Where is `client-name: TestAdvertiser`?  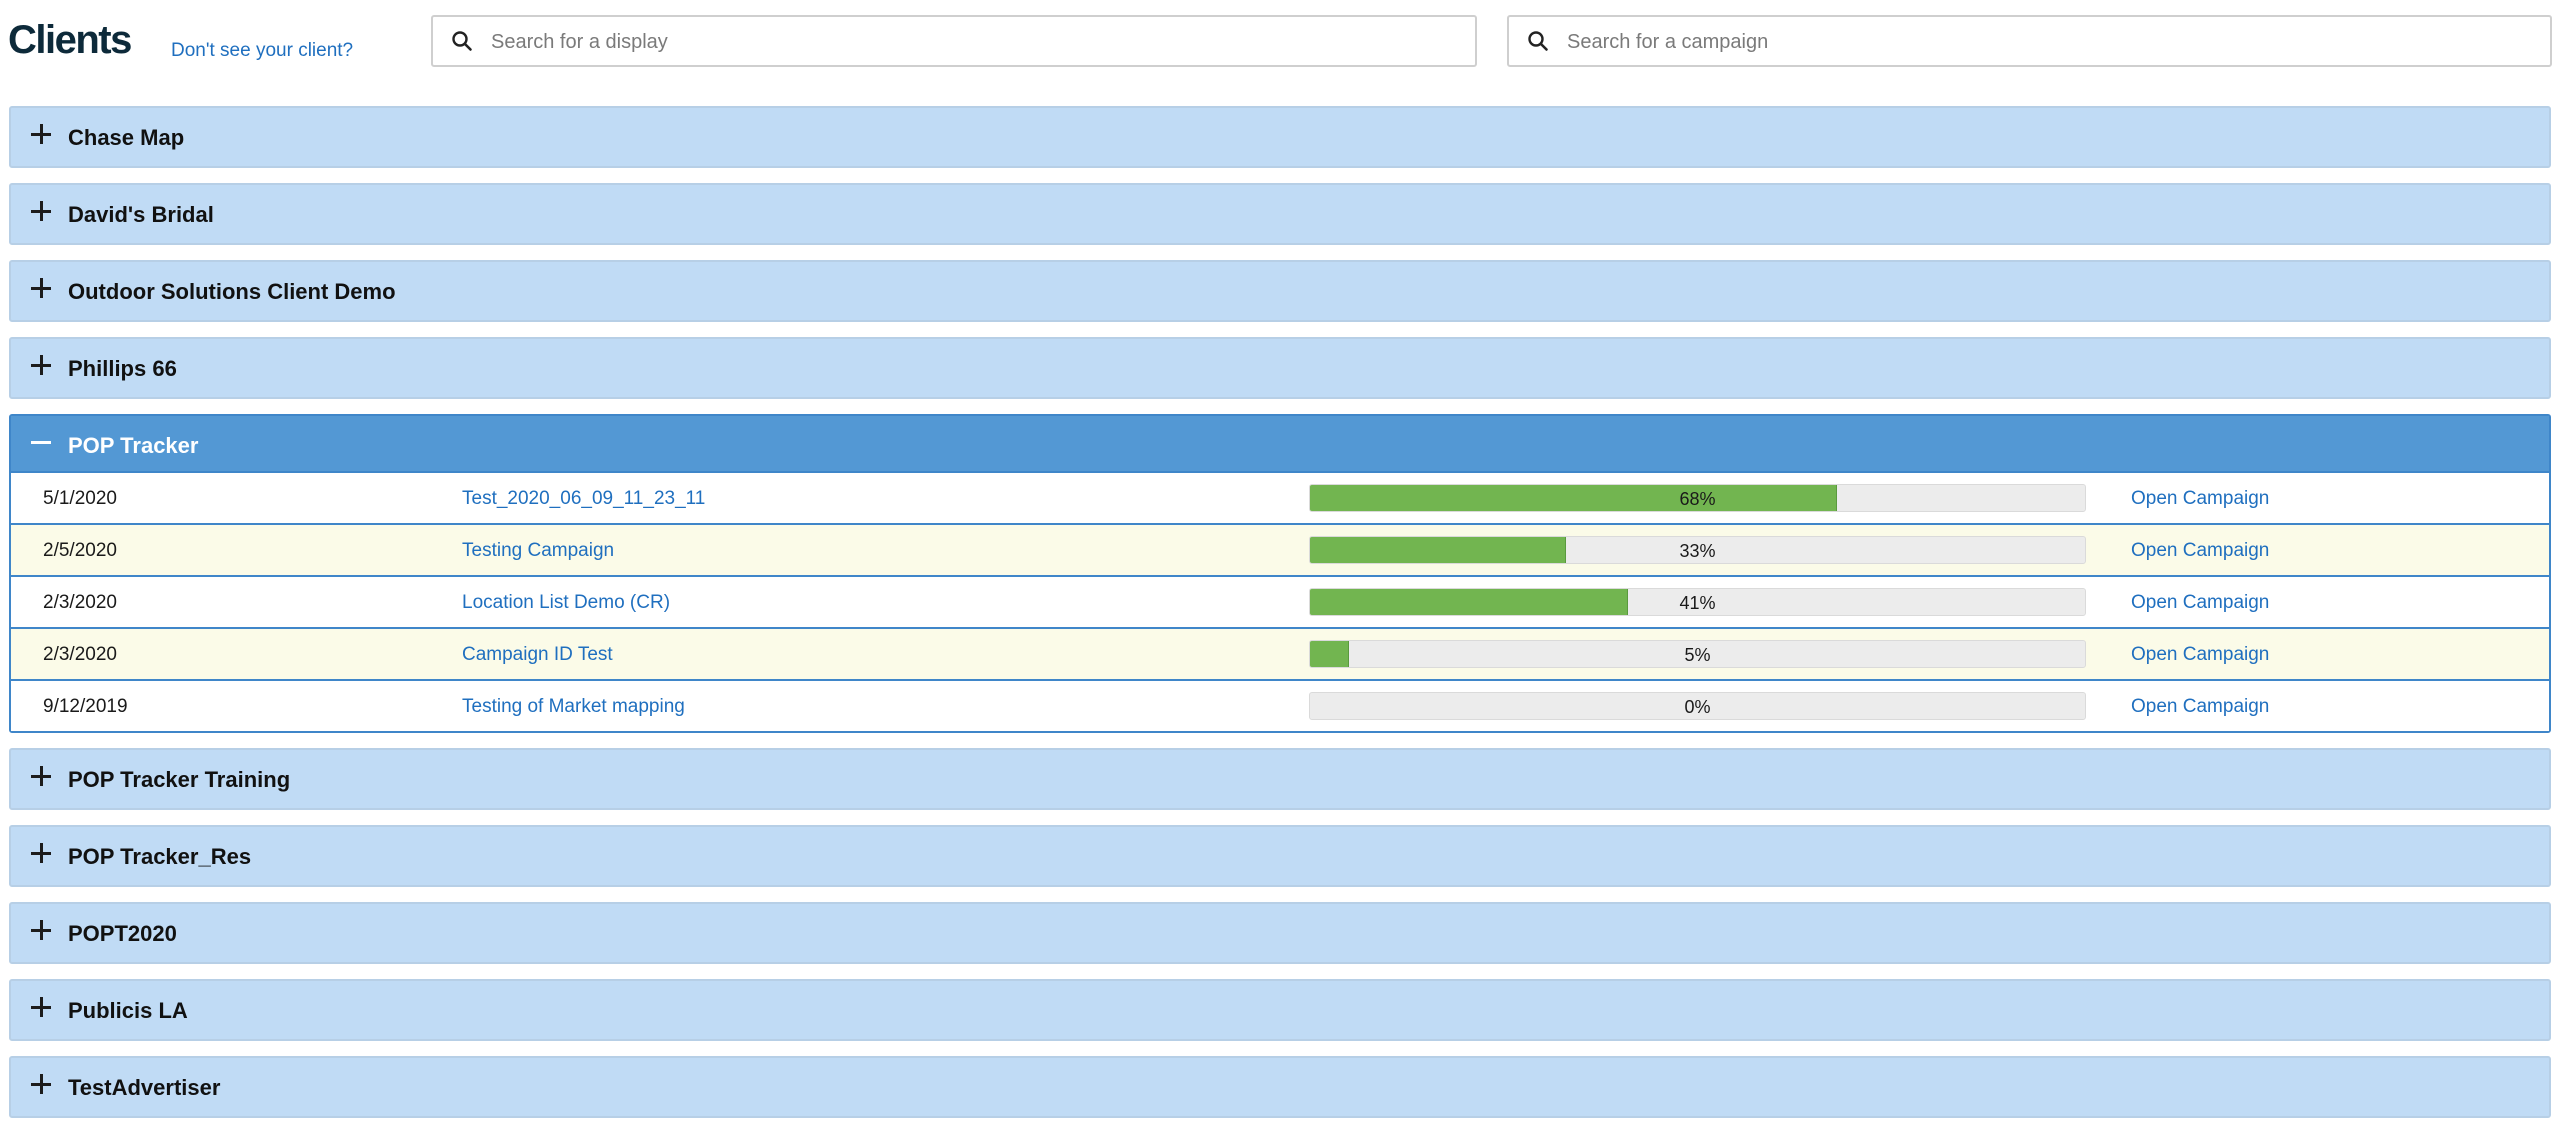
client-name: TestAdvertiser is located at coordinates (144, 1087).